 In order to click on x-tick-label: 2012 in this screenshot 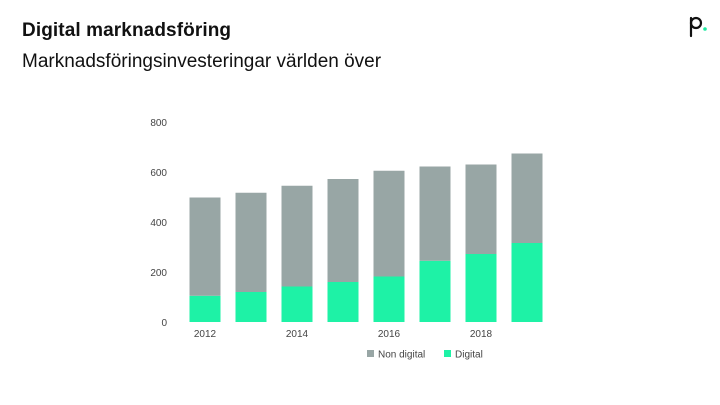, I will do `click(205, 334)`.